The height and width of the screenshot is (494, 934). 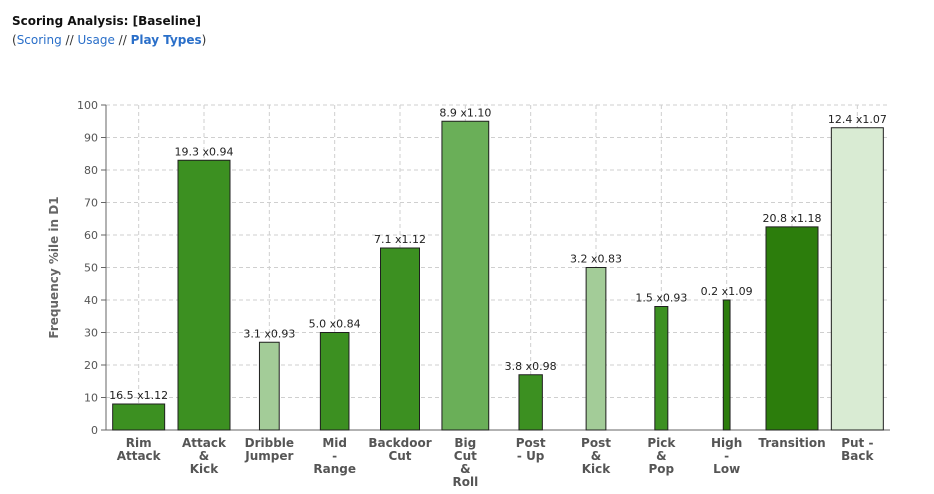 What do you see at coordinates (269, 333) in the screenshot?
I see `bar-value-label: 3.1 x0.93` at bounding box center [269, 333].